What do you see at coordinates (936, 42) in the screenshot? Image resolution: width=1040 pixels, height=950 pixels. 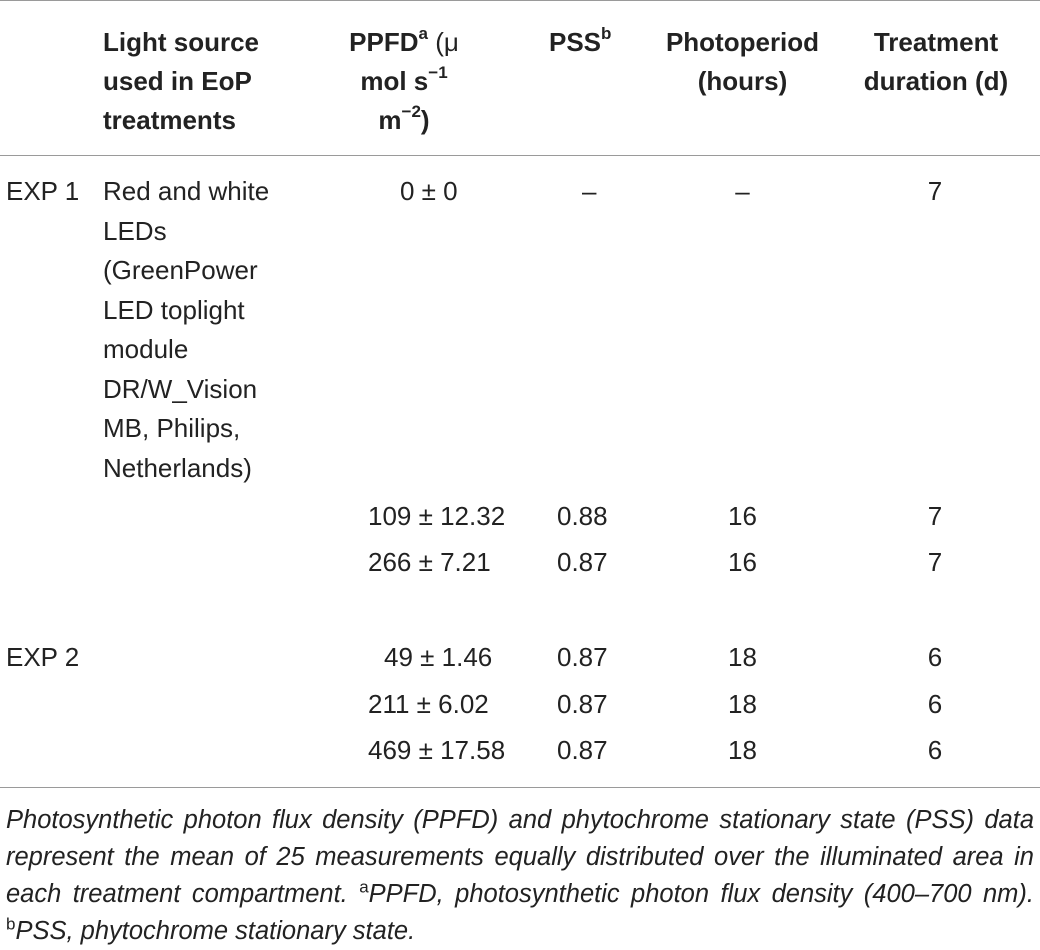 I see `header-treatment-line1: Treatment` at bounding box center [936, 42].